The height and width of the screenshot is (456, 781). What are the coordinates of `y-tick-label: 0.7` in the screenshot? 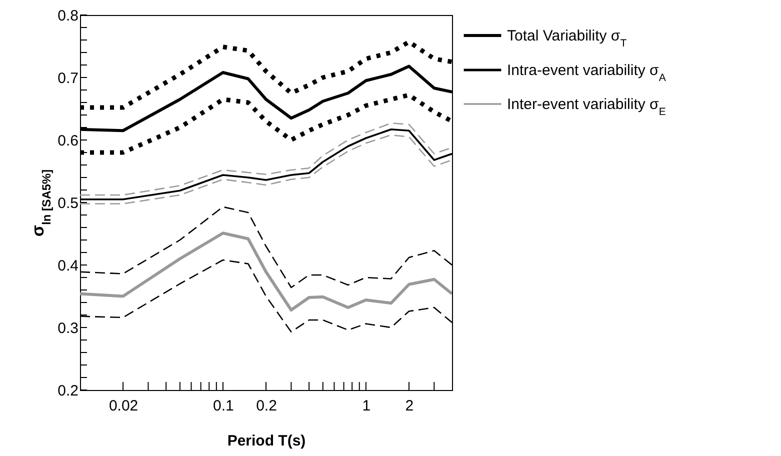 It's located at (68, 78).